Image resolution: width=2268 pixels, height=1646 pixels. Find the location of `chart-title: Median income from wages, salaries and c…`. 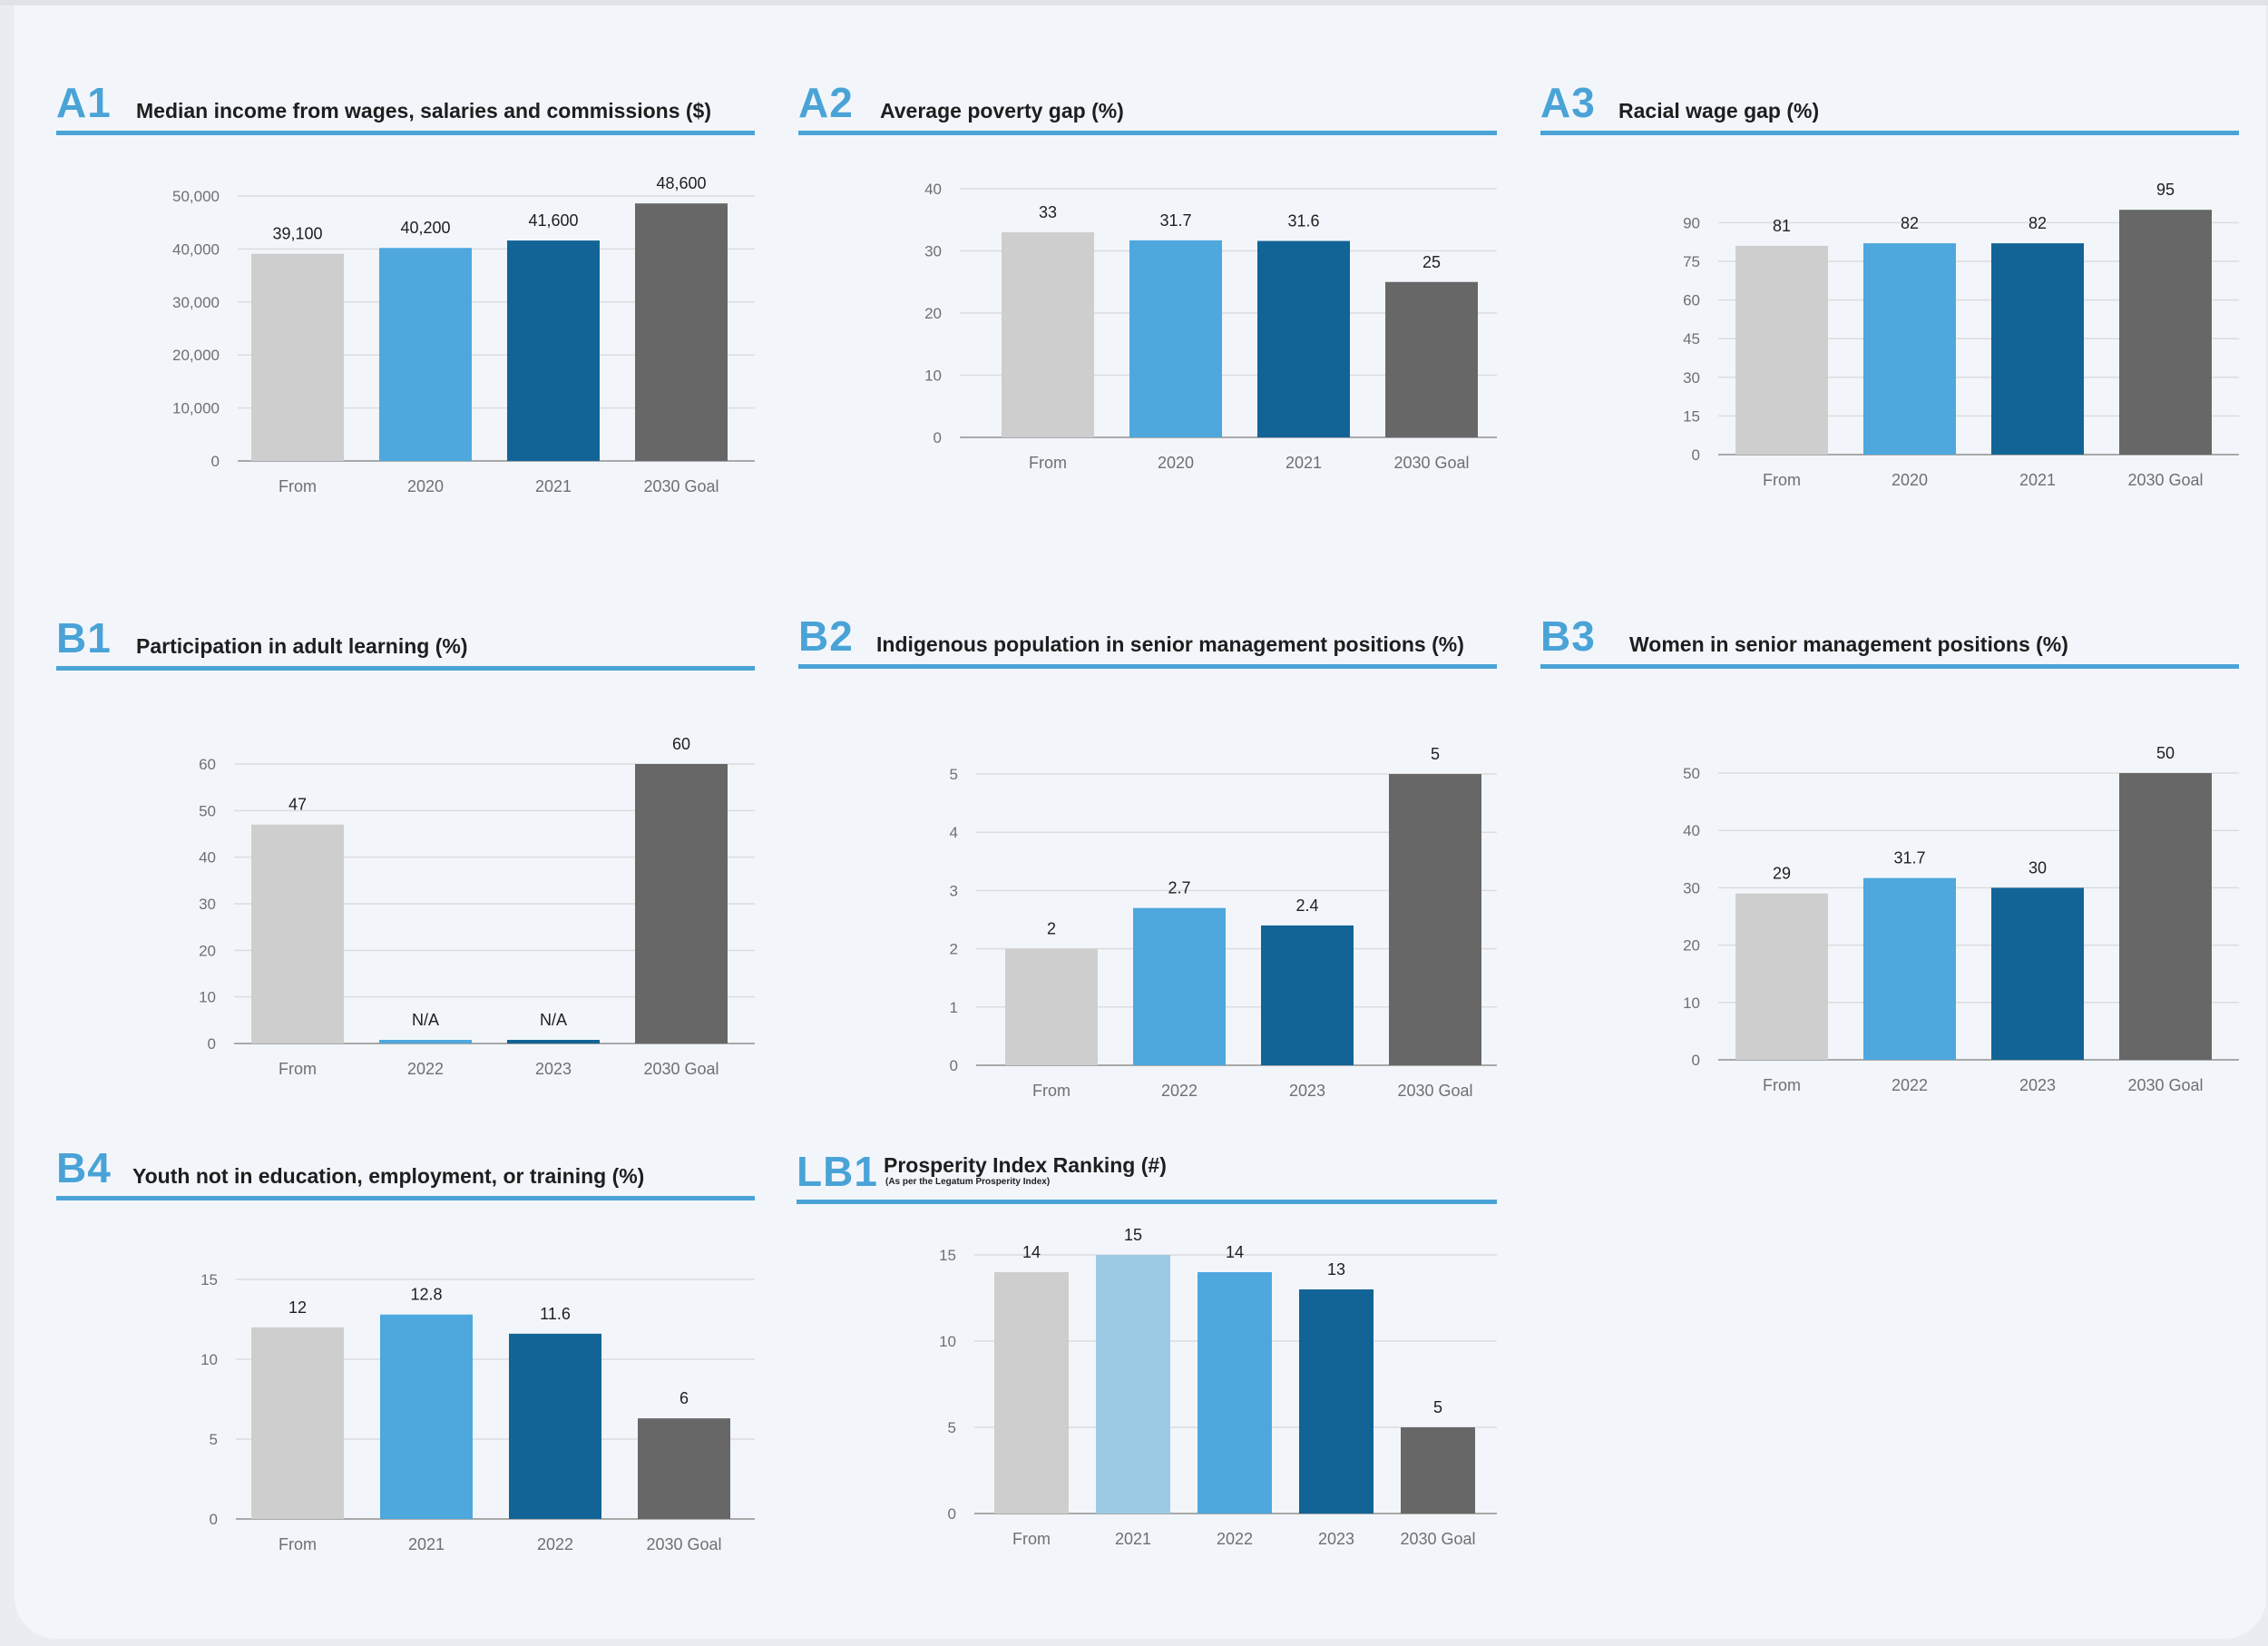

chart-title: Median income from wages, salaries and c… is located at coordinates (424, 110).